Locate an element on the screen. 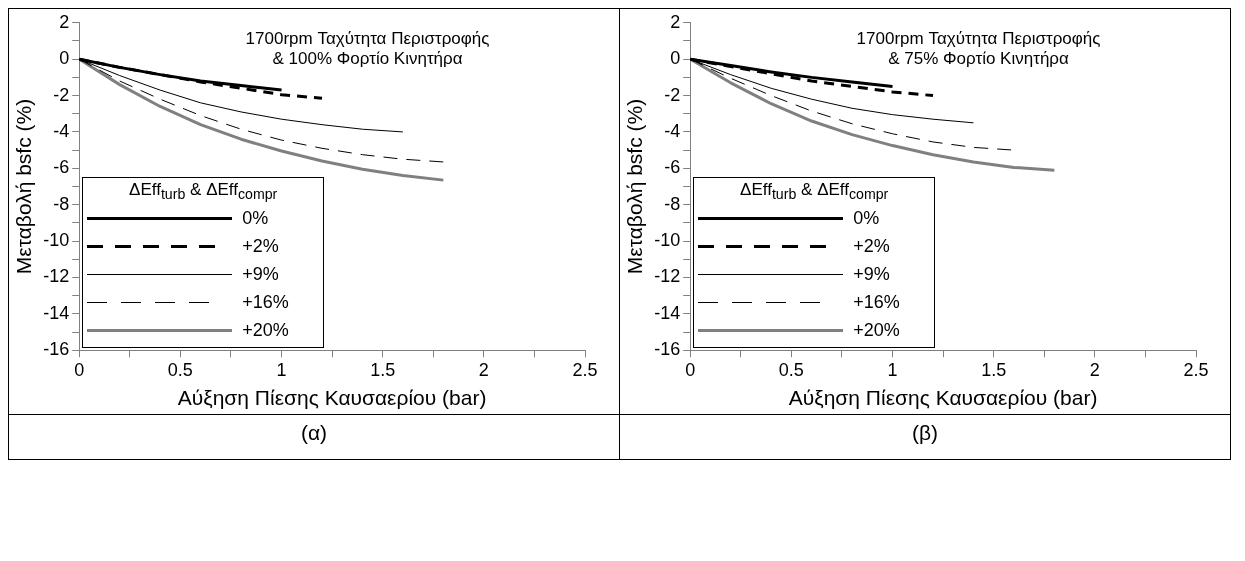  text: & 100% Φορτίο Κινητήρα is located at coordinates (367, 58).